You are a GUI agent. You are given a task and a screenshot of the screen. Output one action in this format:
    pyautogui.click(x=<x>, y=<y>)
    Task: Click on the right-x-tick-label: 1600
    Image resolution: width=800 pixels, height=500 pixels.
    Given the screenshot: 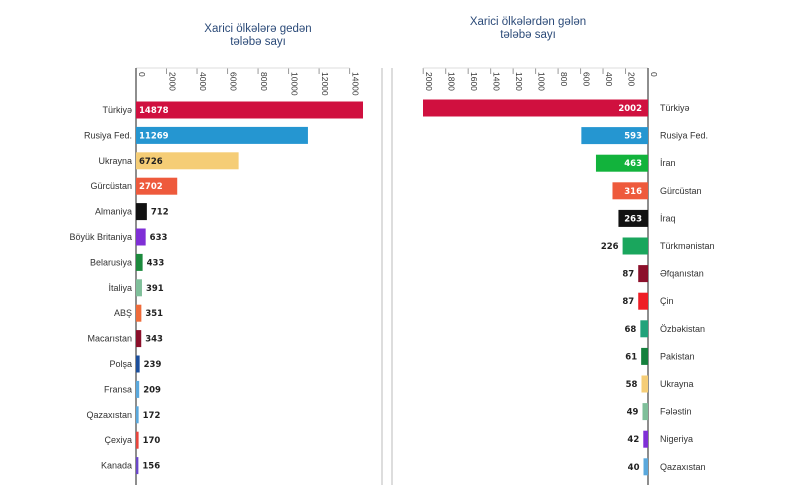 What is the action you would take?
    pyautogui.click(x=474, y=81)
    